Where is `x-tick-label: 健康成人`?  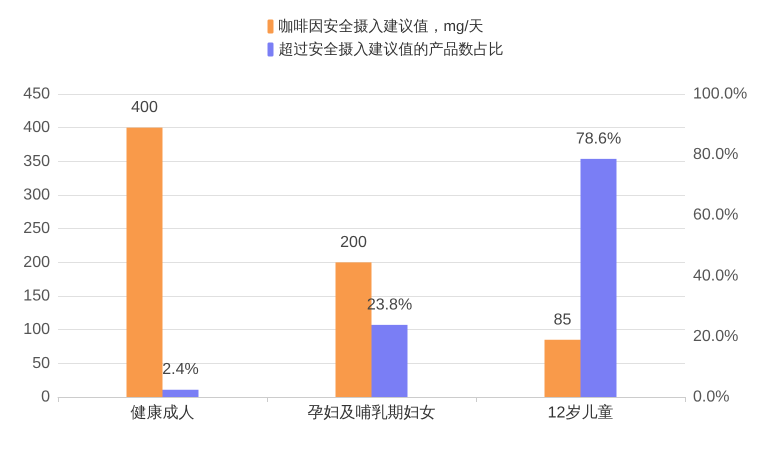 x-tick-label: 健康成人 is located at coordinates (162, 413).